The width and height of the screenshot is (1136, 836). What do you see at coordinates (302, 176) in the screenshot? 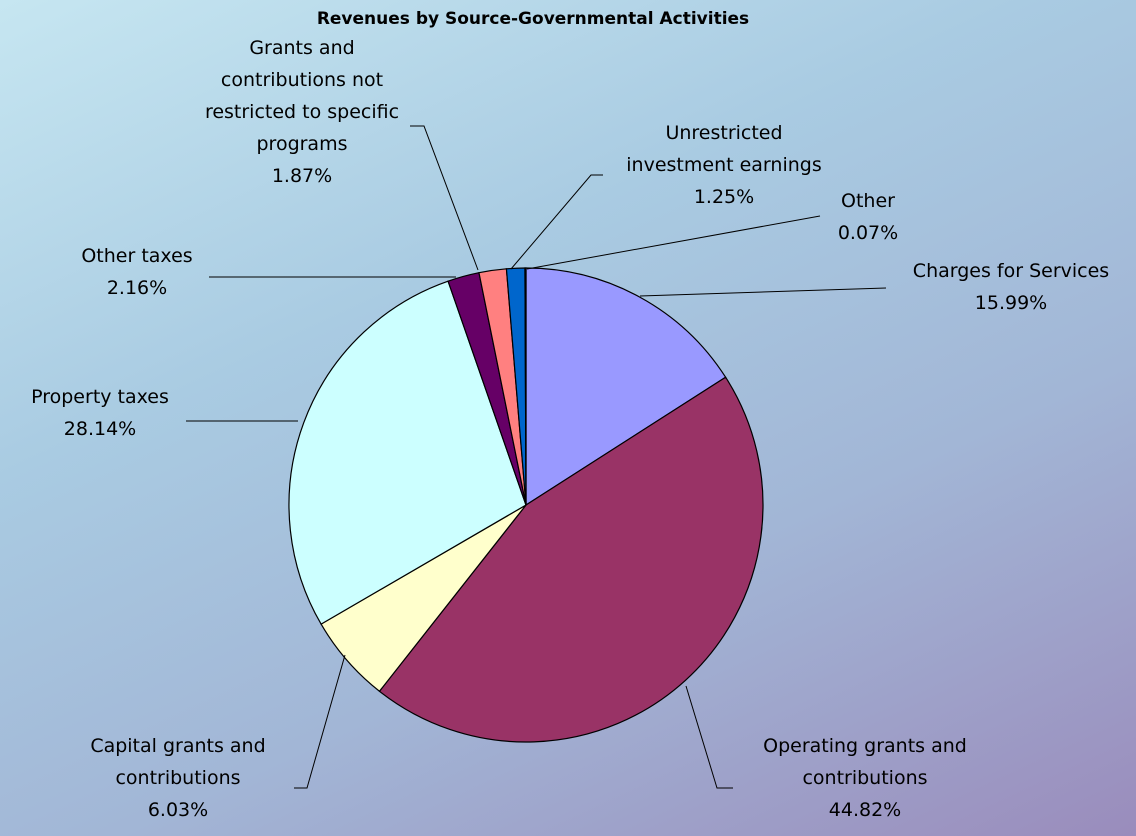
I see `slice-percent: 1.87%` at bounding box center [302, 176].